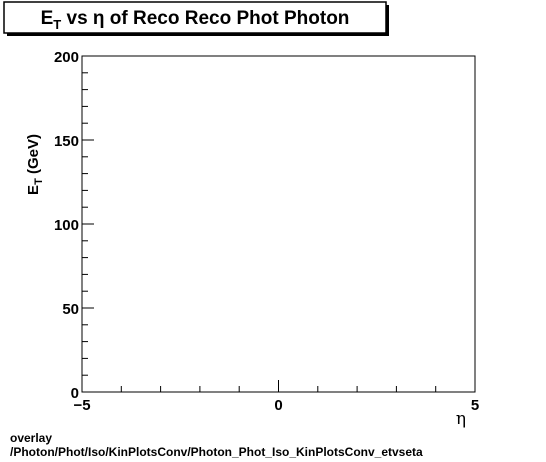  I want to click on ylabel-main: E, so click(33, 190).